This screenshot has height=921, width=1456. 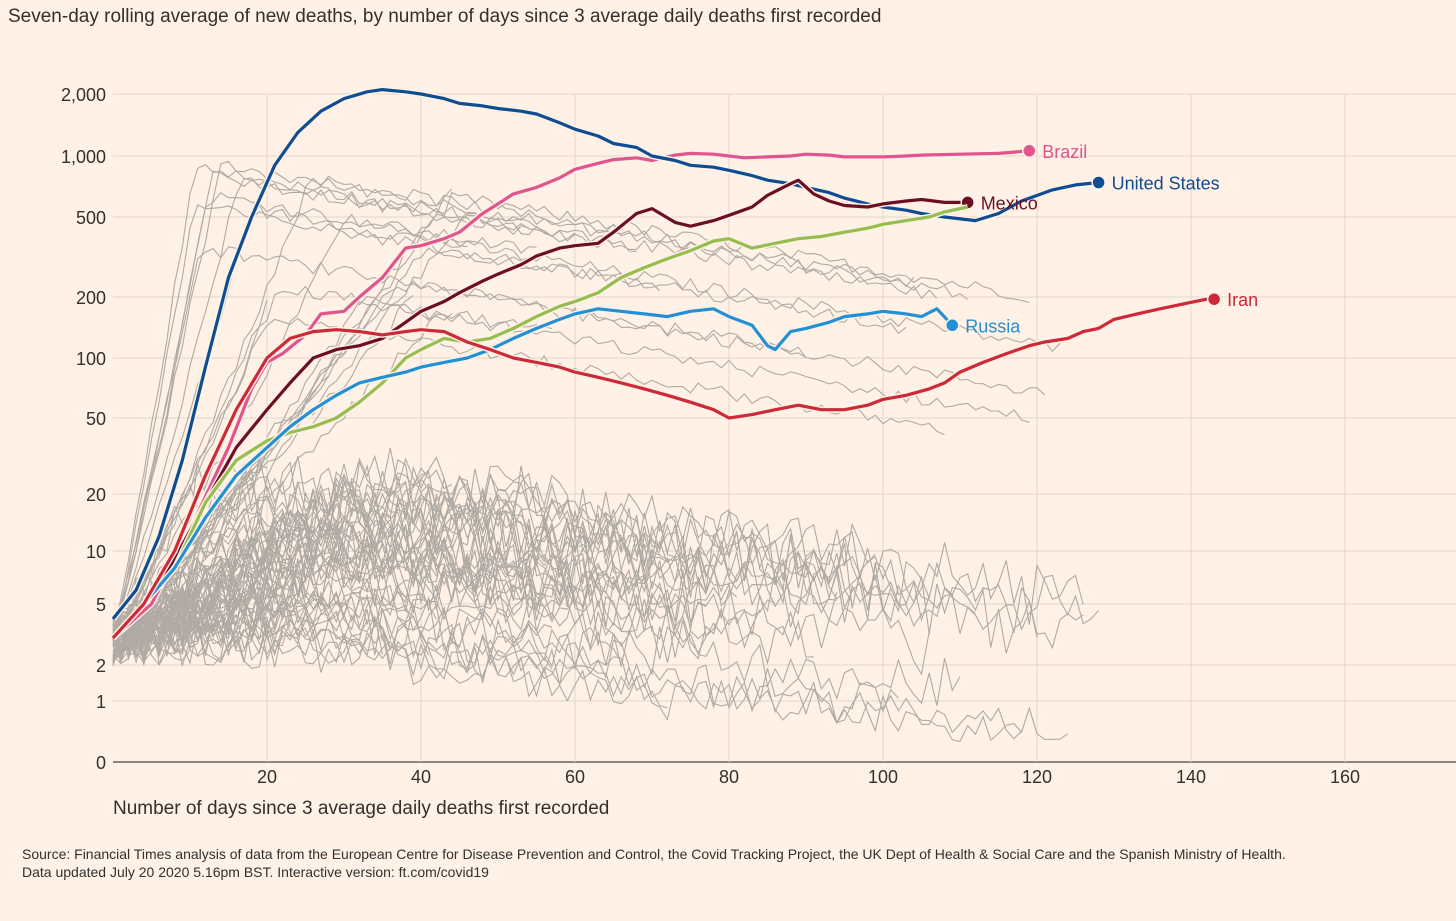 I want to click on x-tick-label: 100, so click(x=883, y=777).